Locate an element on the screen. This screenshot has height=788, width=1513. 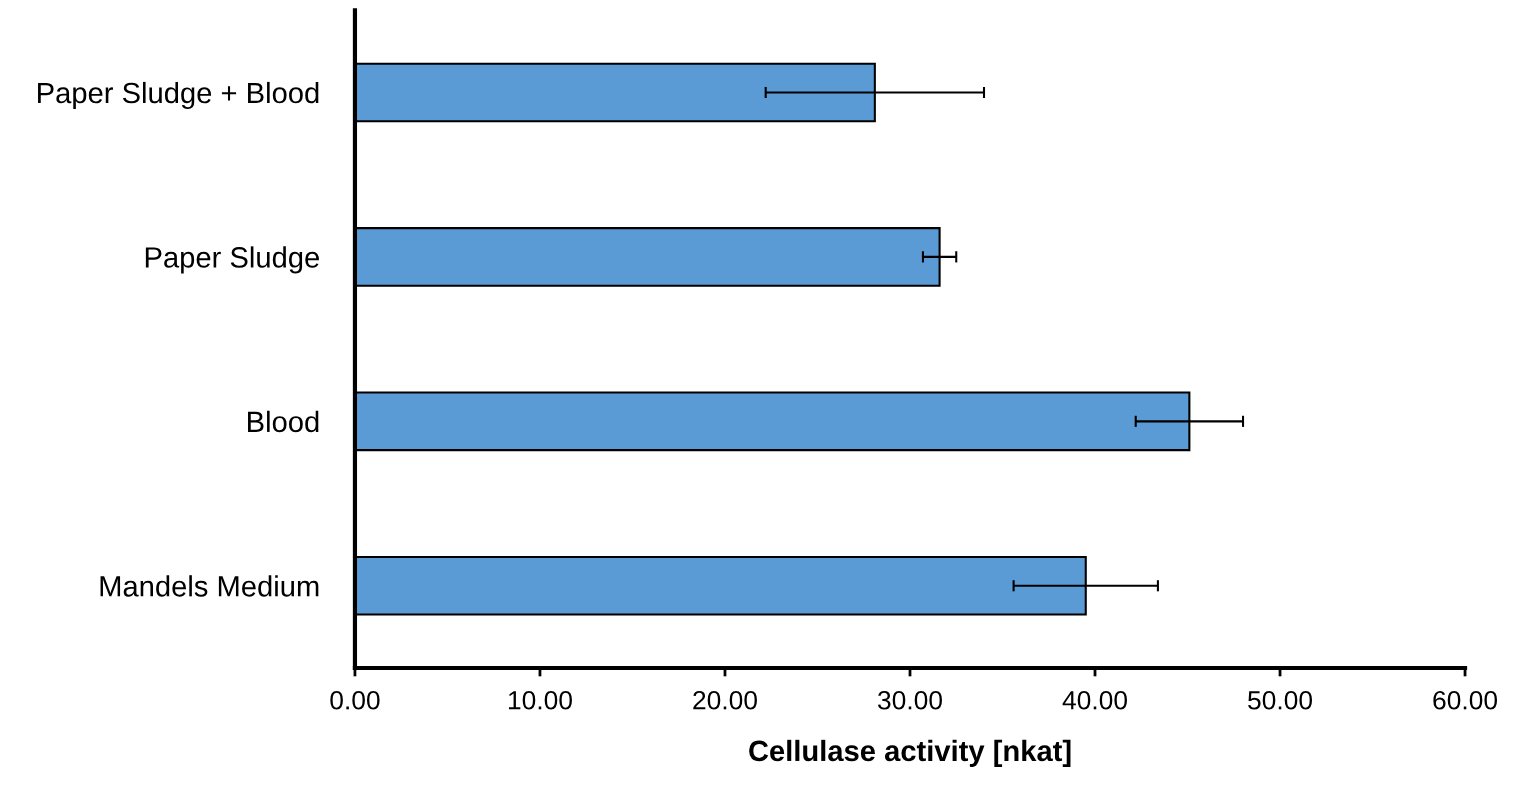
x-tick-label: 30.00 is located at coordinates (909, 700).